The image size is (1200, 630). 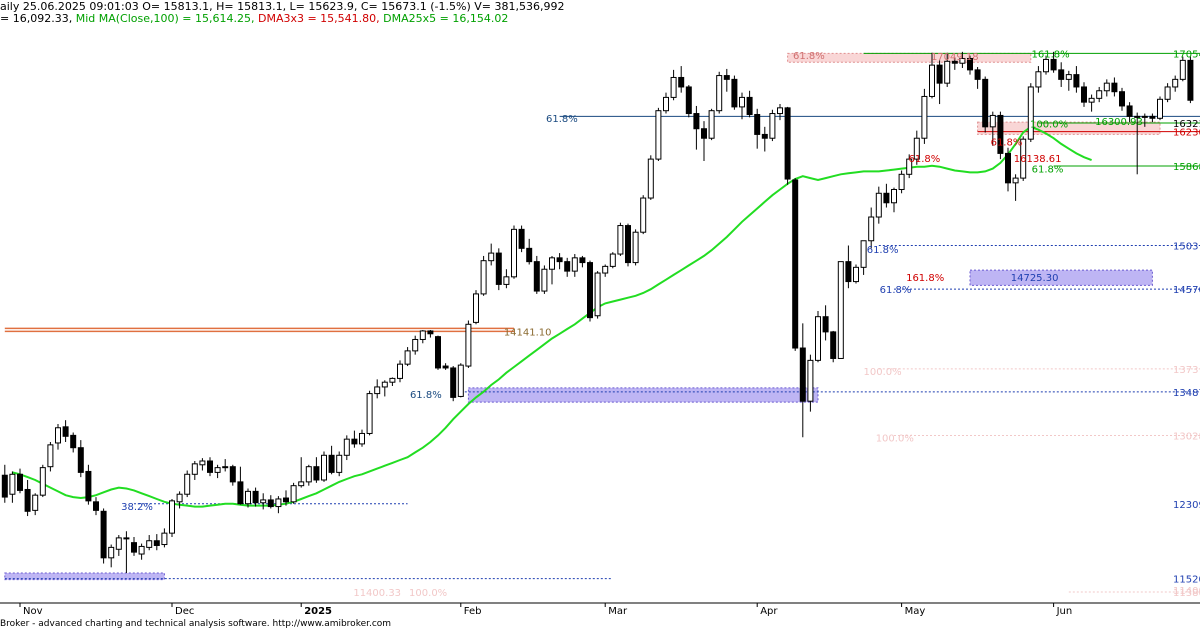 What do you see at coordinates (809, 56) in the screenshot?
I see `level-annotation-1: 61.8%` at bounding box center [809, 56].